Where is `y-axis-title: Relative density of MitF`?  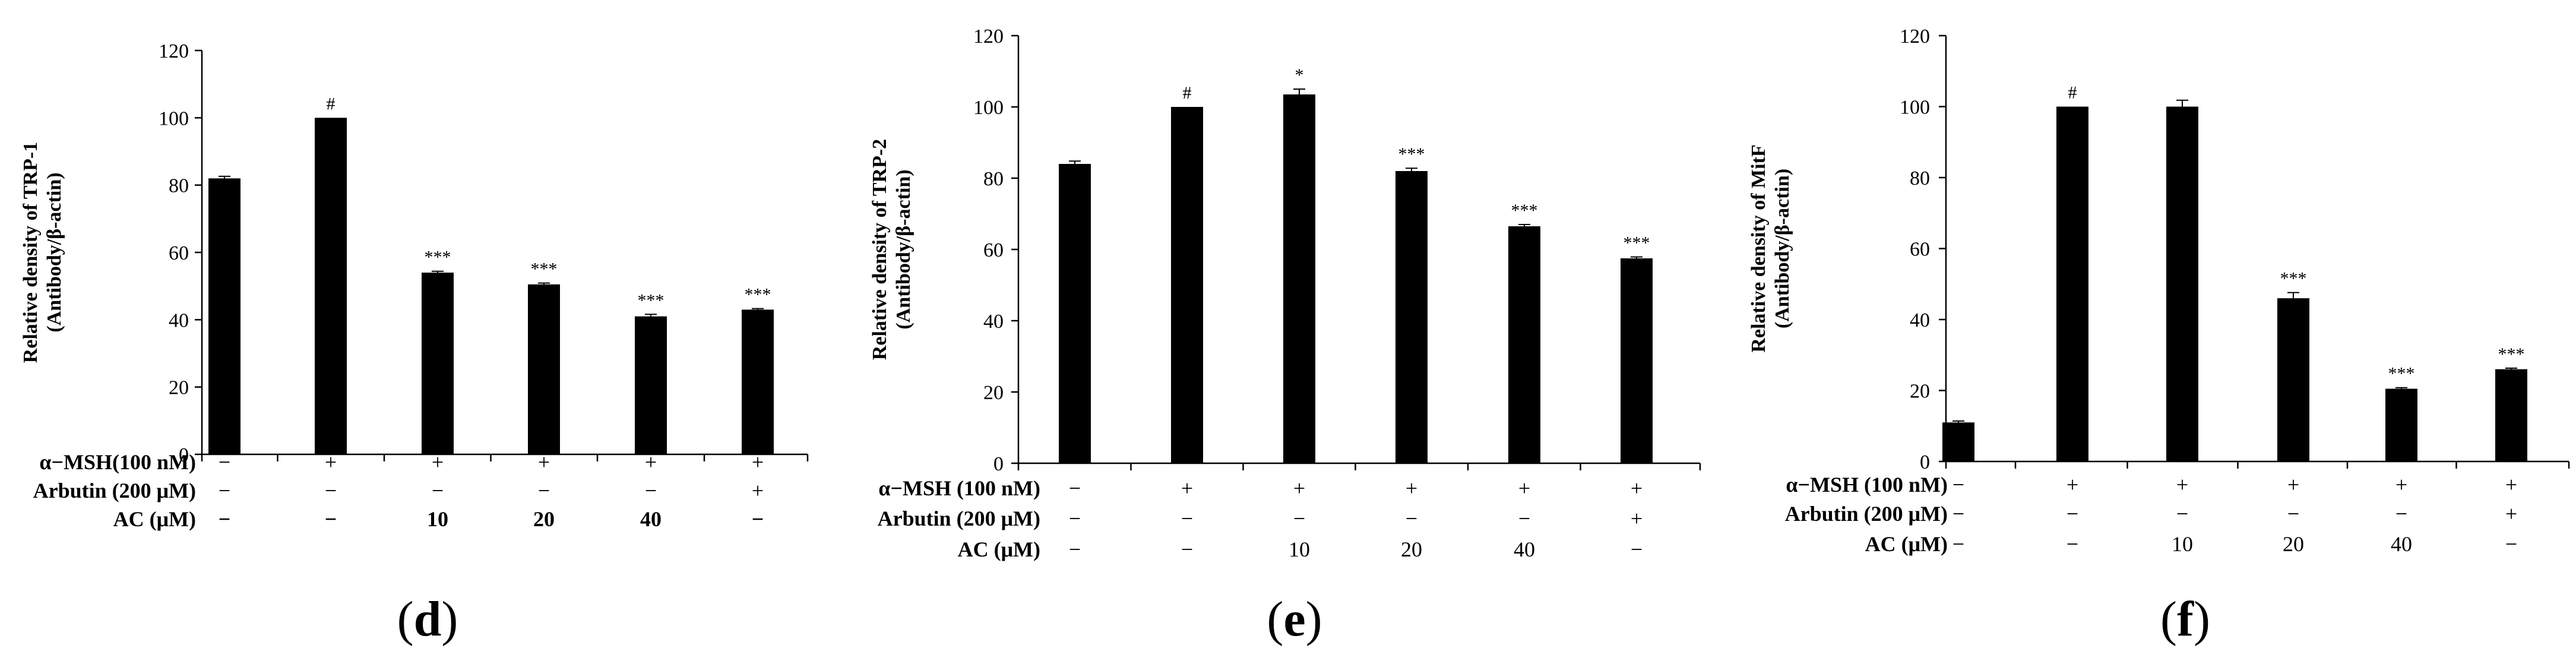 y-axis-title: Relative density of MitF is located at coordinates (1759, 248).